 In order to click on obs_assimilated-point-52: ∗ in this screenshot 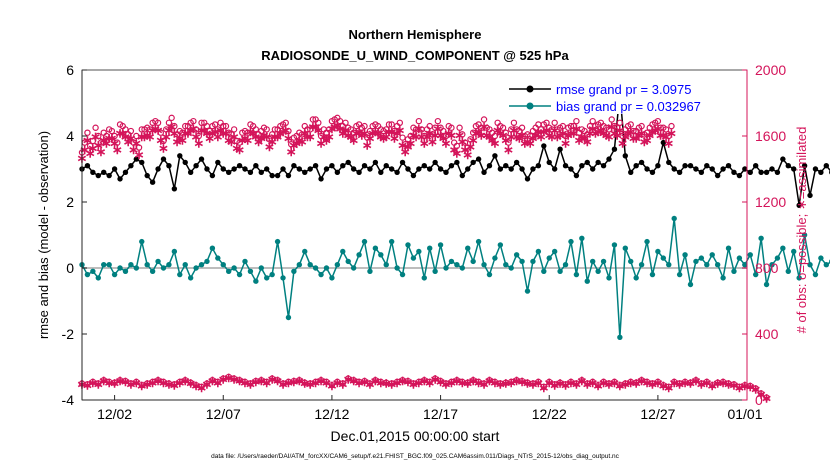, I will do `click(223, 133)`.